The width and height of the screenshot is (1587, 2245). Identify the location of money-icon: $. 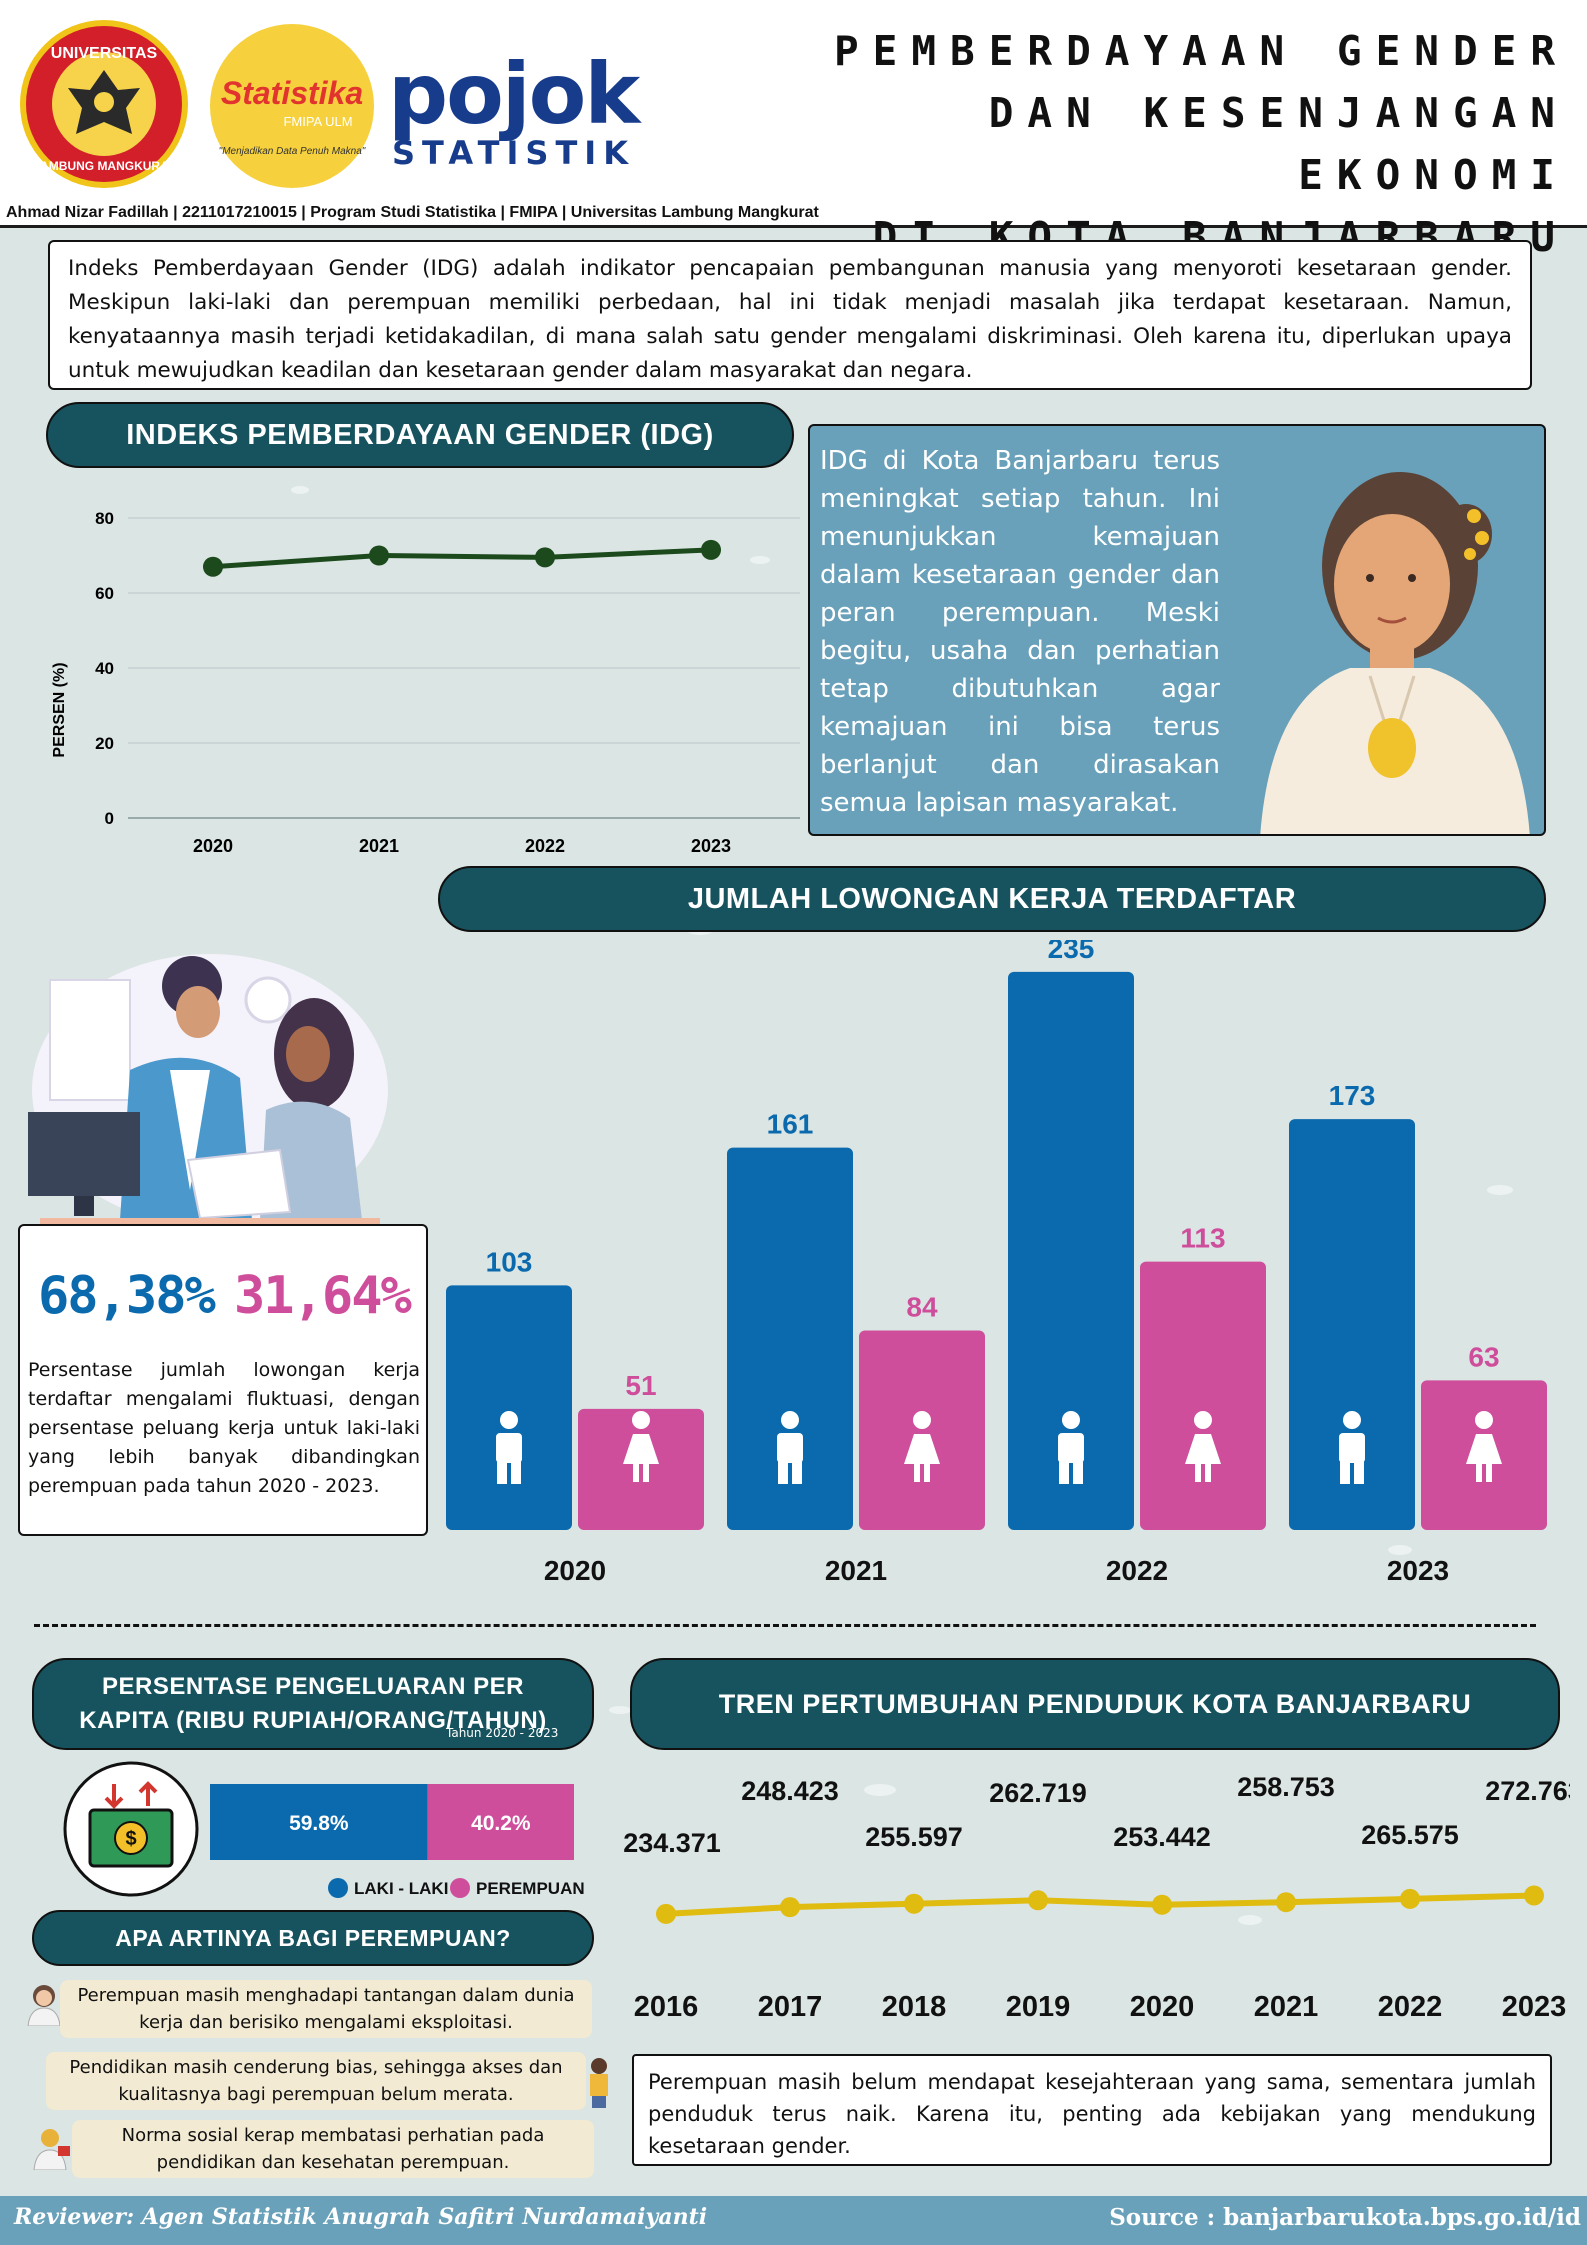
(131, 1829).